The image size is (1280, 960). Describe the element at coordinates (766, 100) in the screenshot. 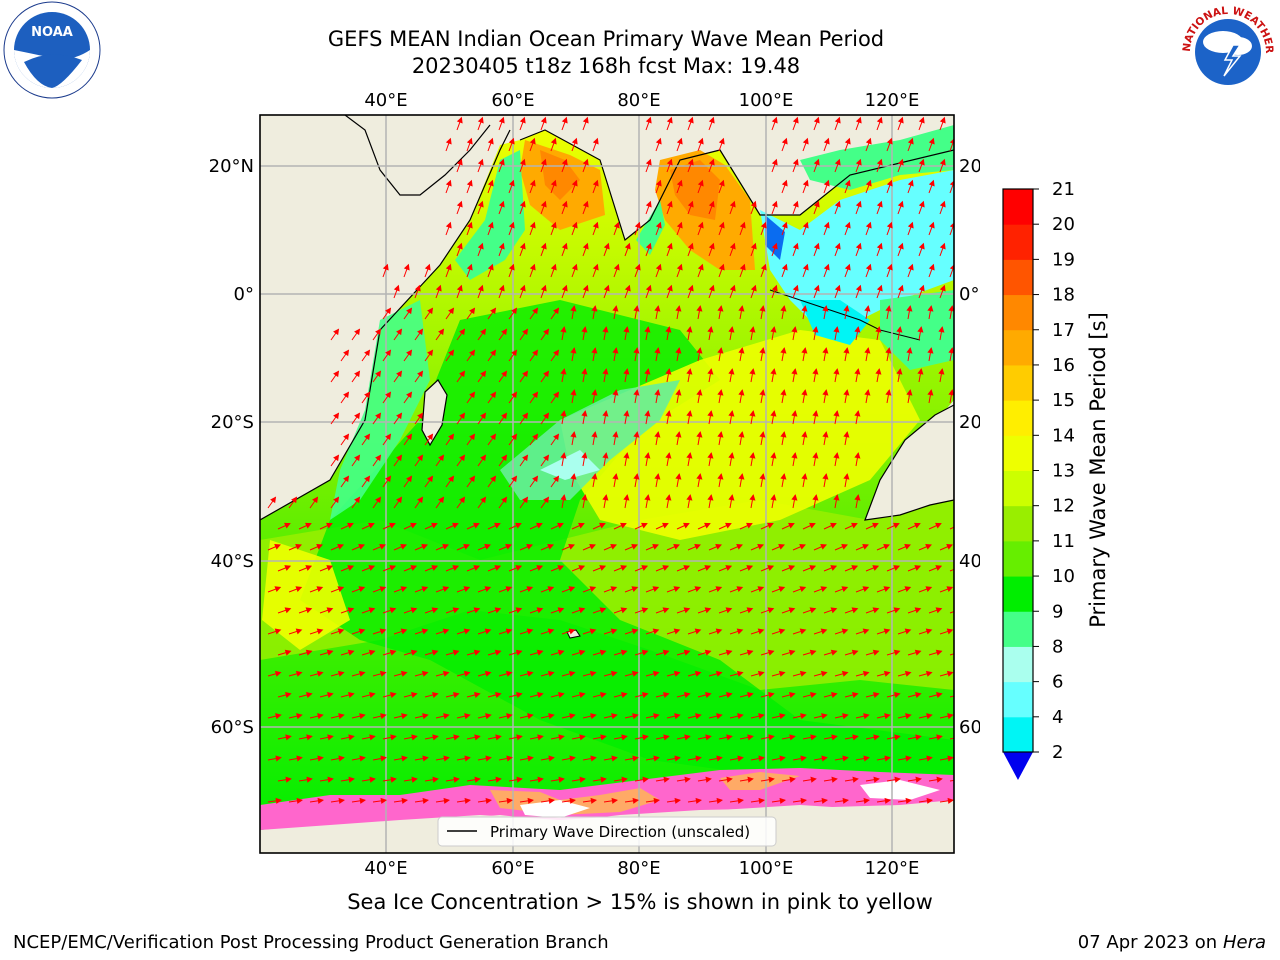

I see `lon-label-top: 100°E` at that location.